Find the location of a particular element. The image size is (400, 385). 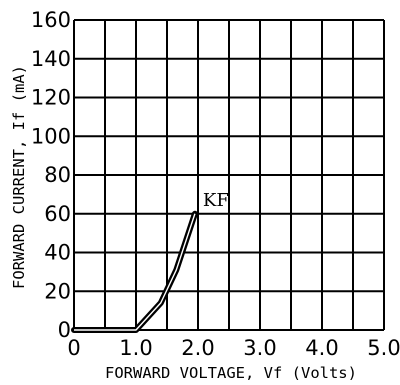

series-line-outline is located at coordinates (134, 271).